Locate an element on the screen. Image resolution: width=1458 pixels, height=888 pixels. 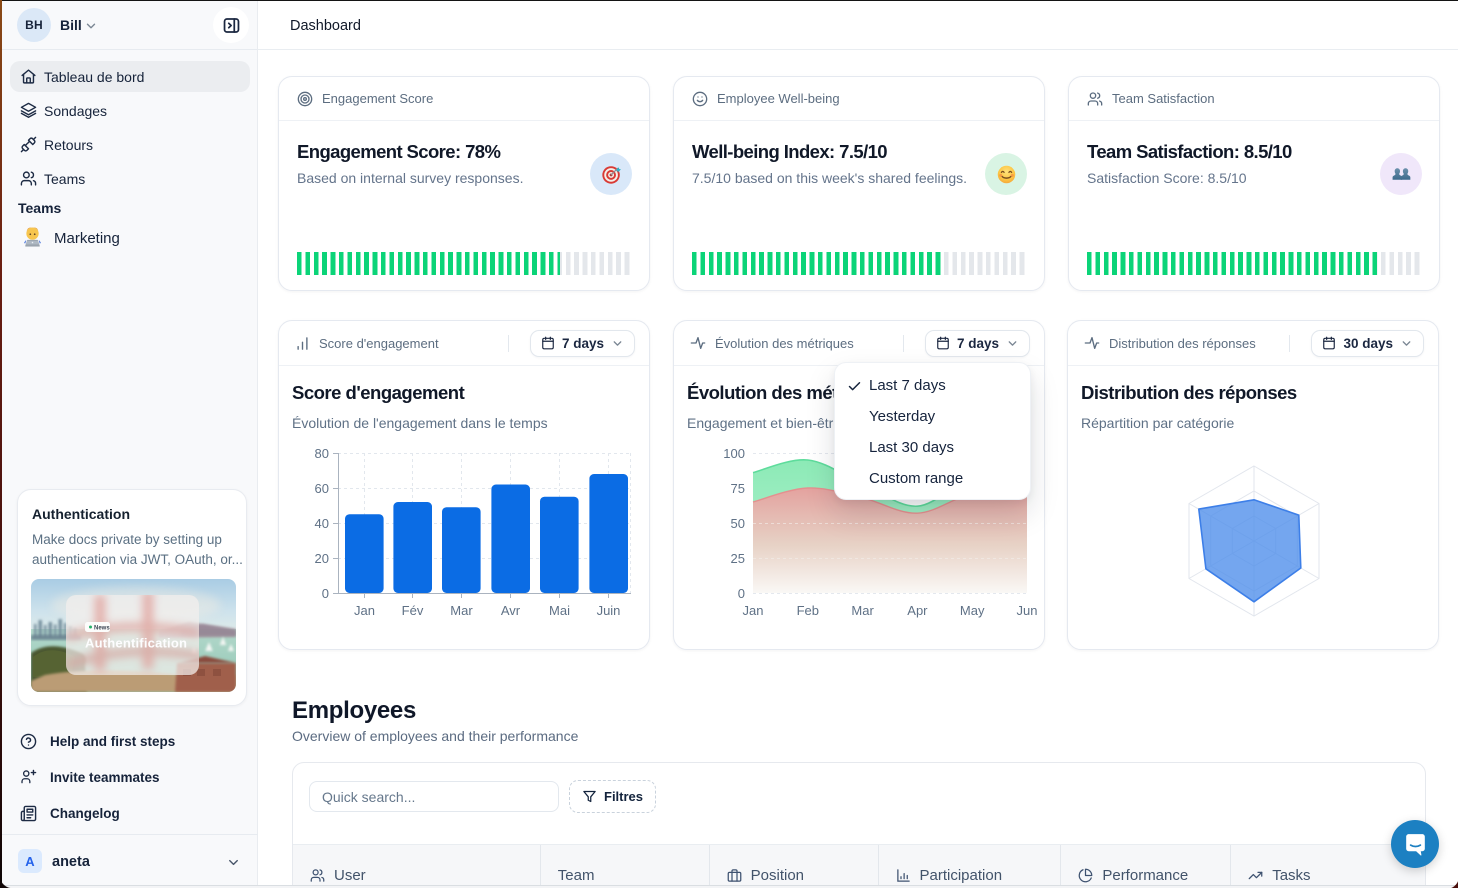
svg-text: 100 is located at coordinates (734, 453).